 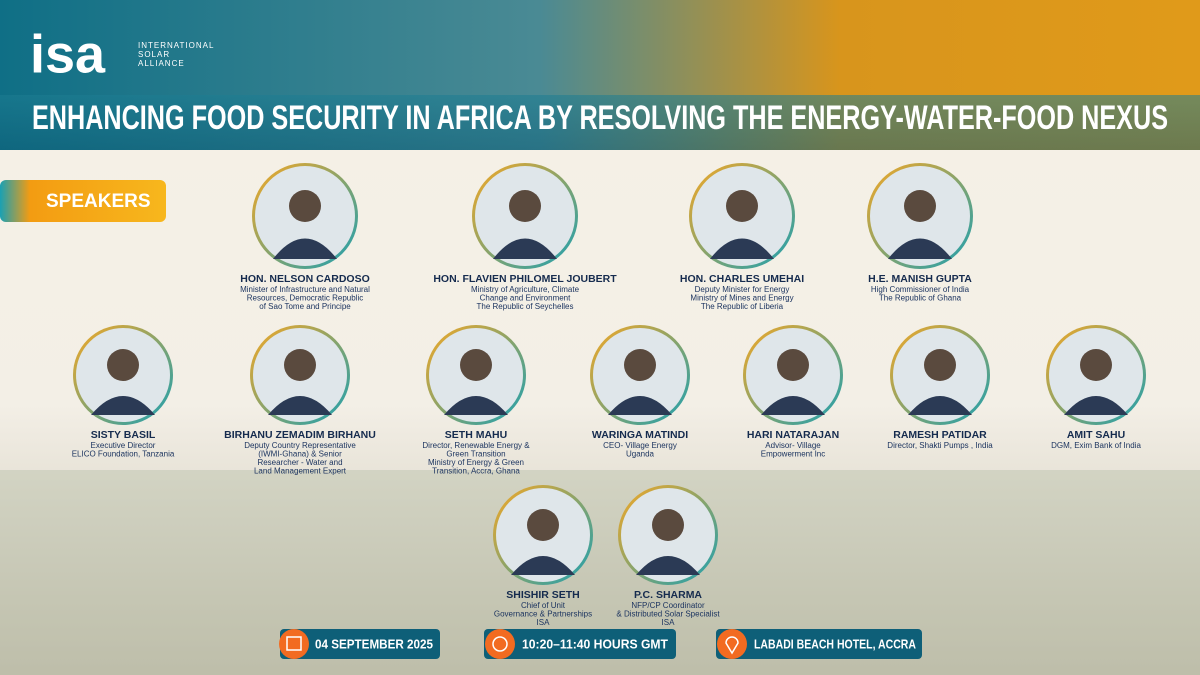 I want to click on section-label: SPEAKERS, so click(x=98, y=201).